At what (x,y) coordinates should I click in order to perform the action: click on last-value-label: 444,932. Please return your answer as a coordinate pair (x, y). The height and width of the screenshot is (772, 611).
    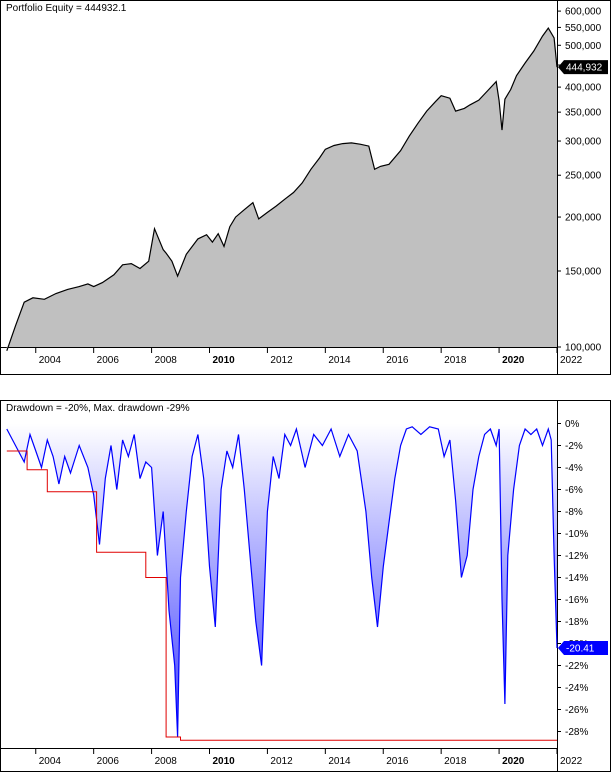
    Looking at the image, I should click on (584, 68).